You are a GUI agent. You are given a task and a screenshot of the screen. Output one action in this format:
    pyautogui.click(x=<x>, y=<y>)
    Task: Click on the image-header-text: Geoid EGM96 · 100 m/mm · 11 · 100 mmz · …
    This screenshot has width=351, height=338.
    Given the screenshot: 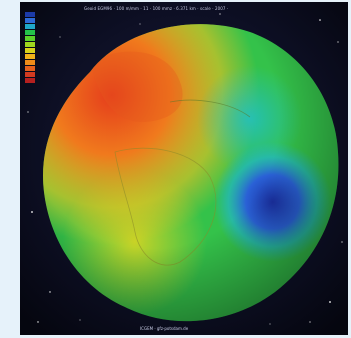 What is the action you would take?
    pyautogui.click(x=156, y=8)
    